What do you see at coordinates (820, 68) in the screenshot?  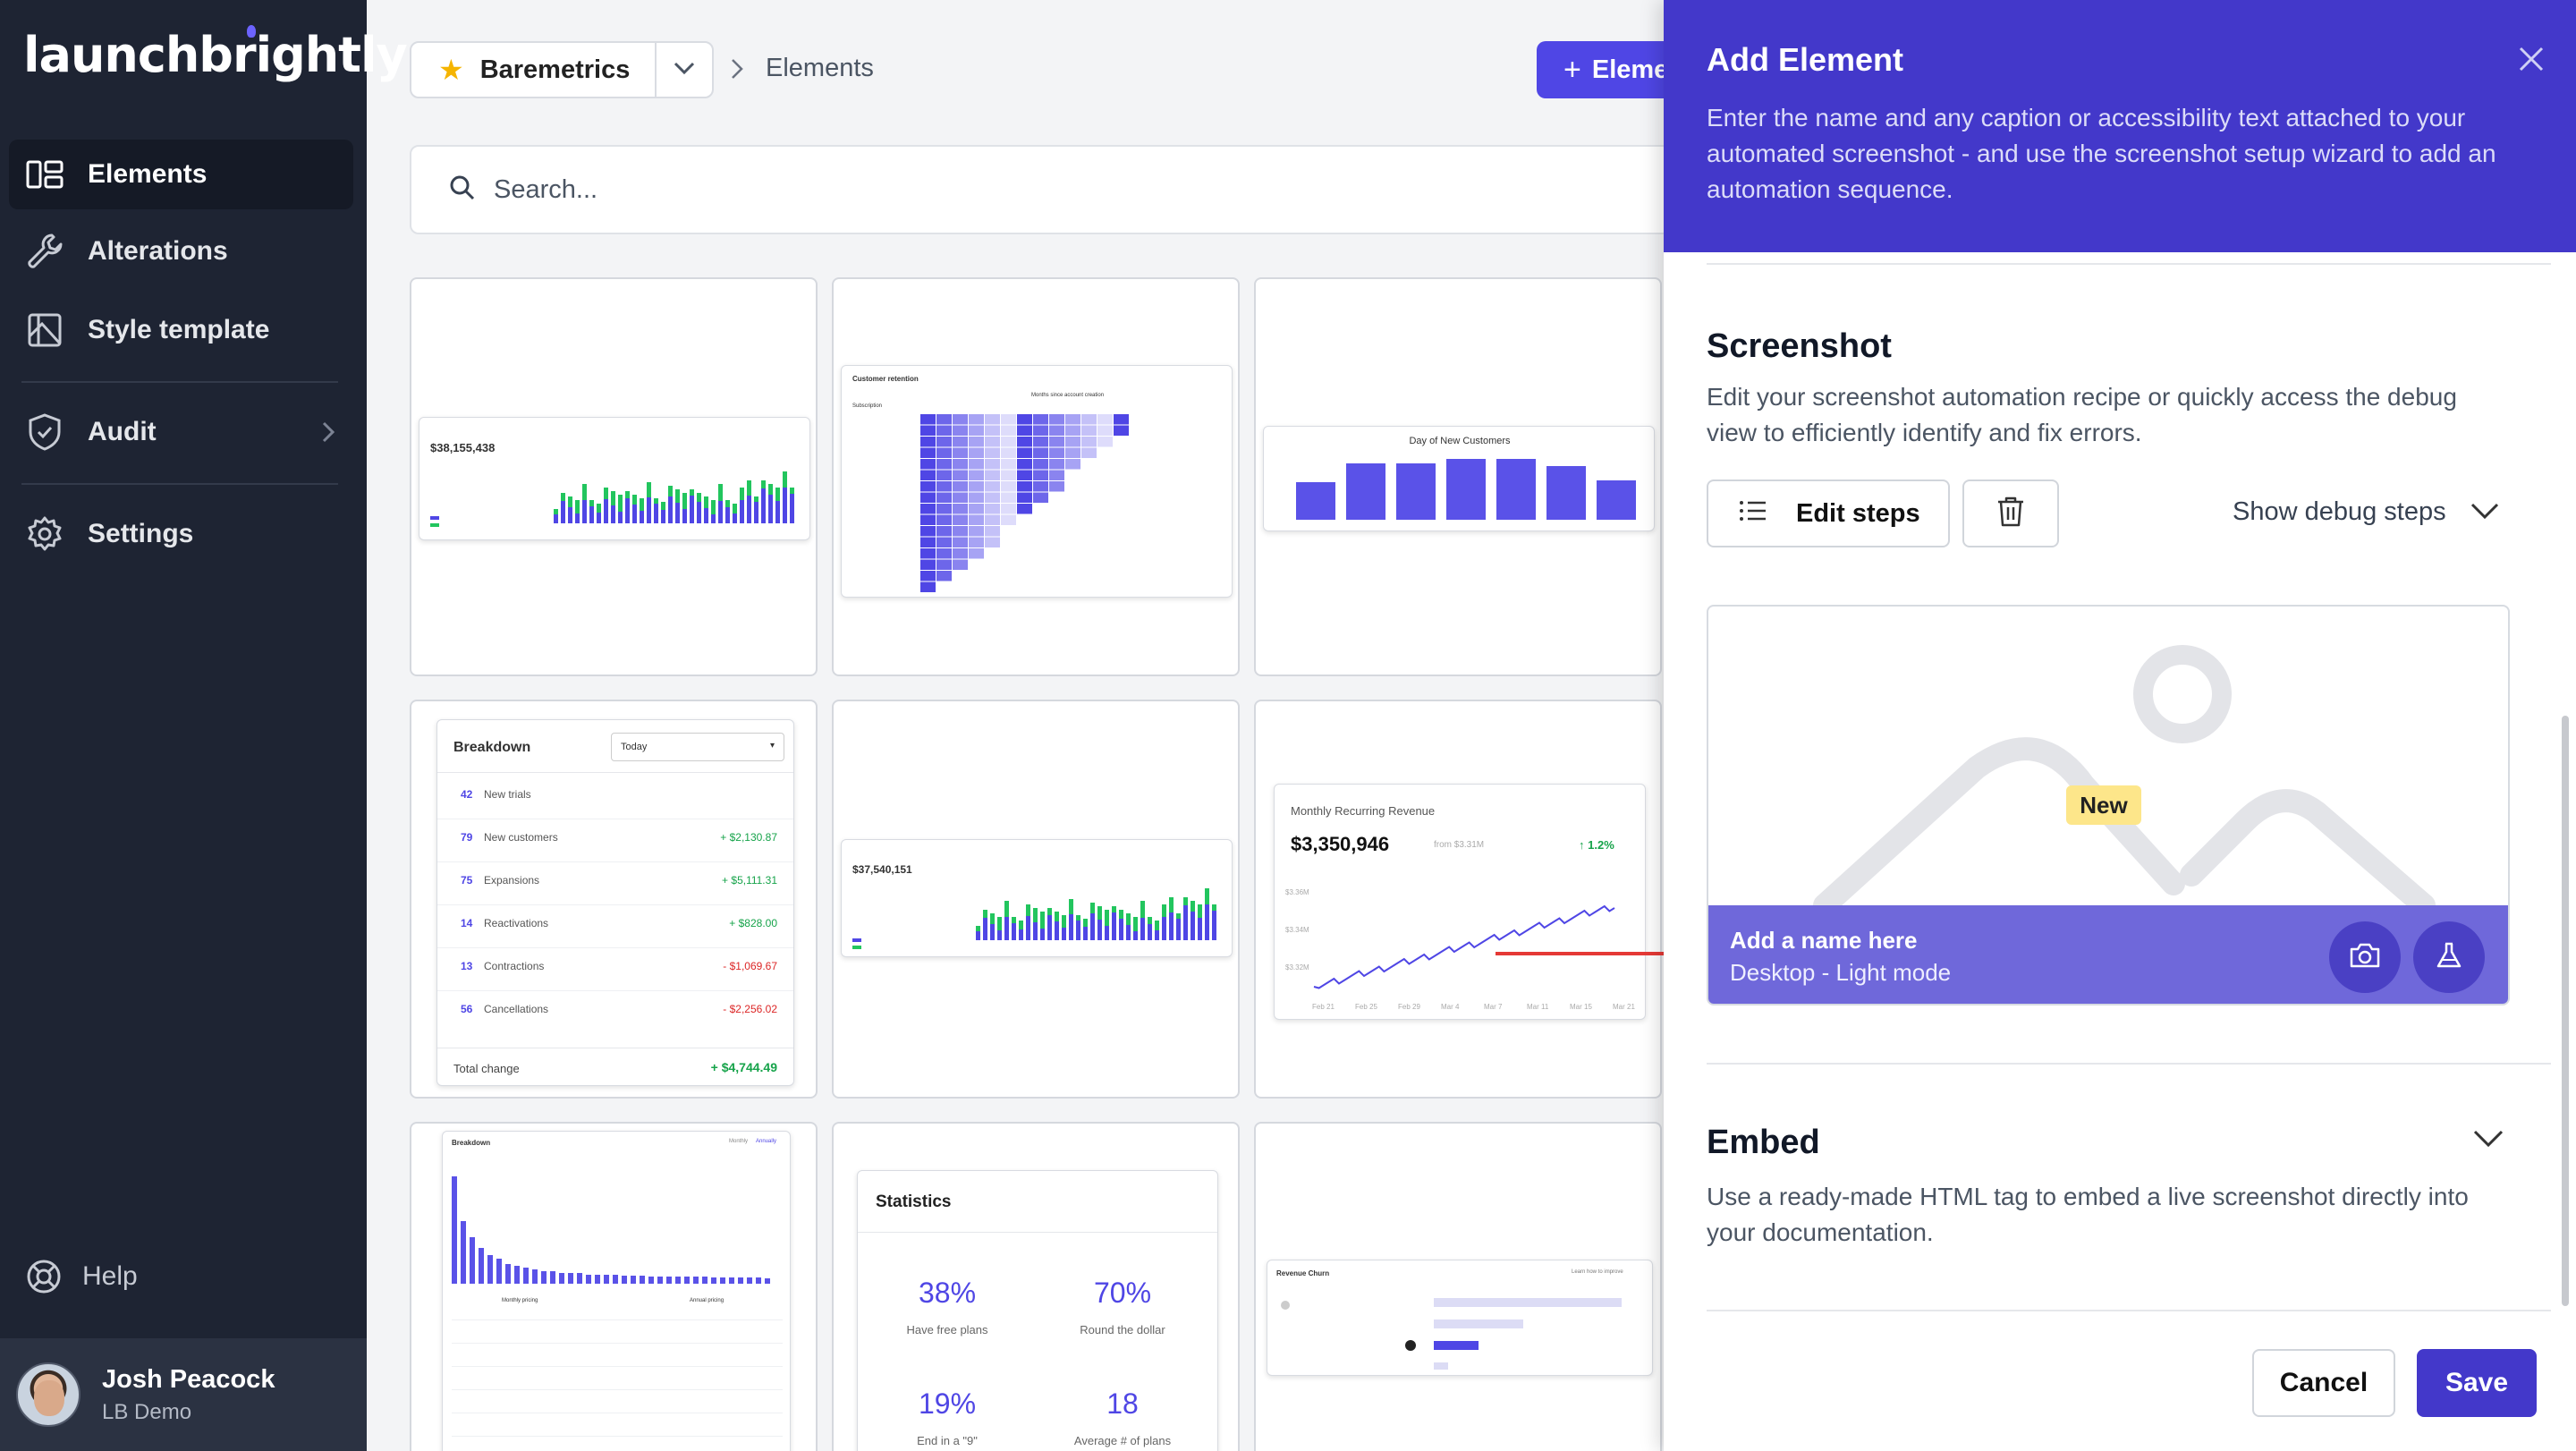 I see `breadcrumb: Elements` at bounding box center [820, 68].